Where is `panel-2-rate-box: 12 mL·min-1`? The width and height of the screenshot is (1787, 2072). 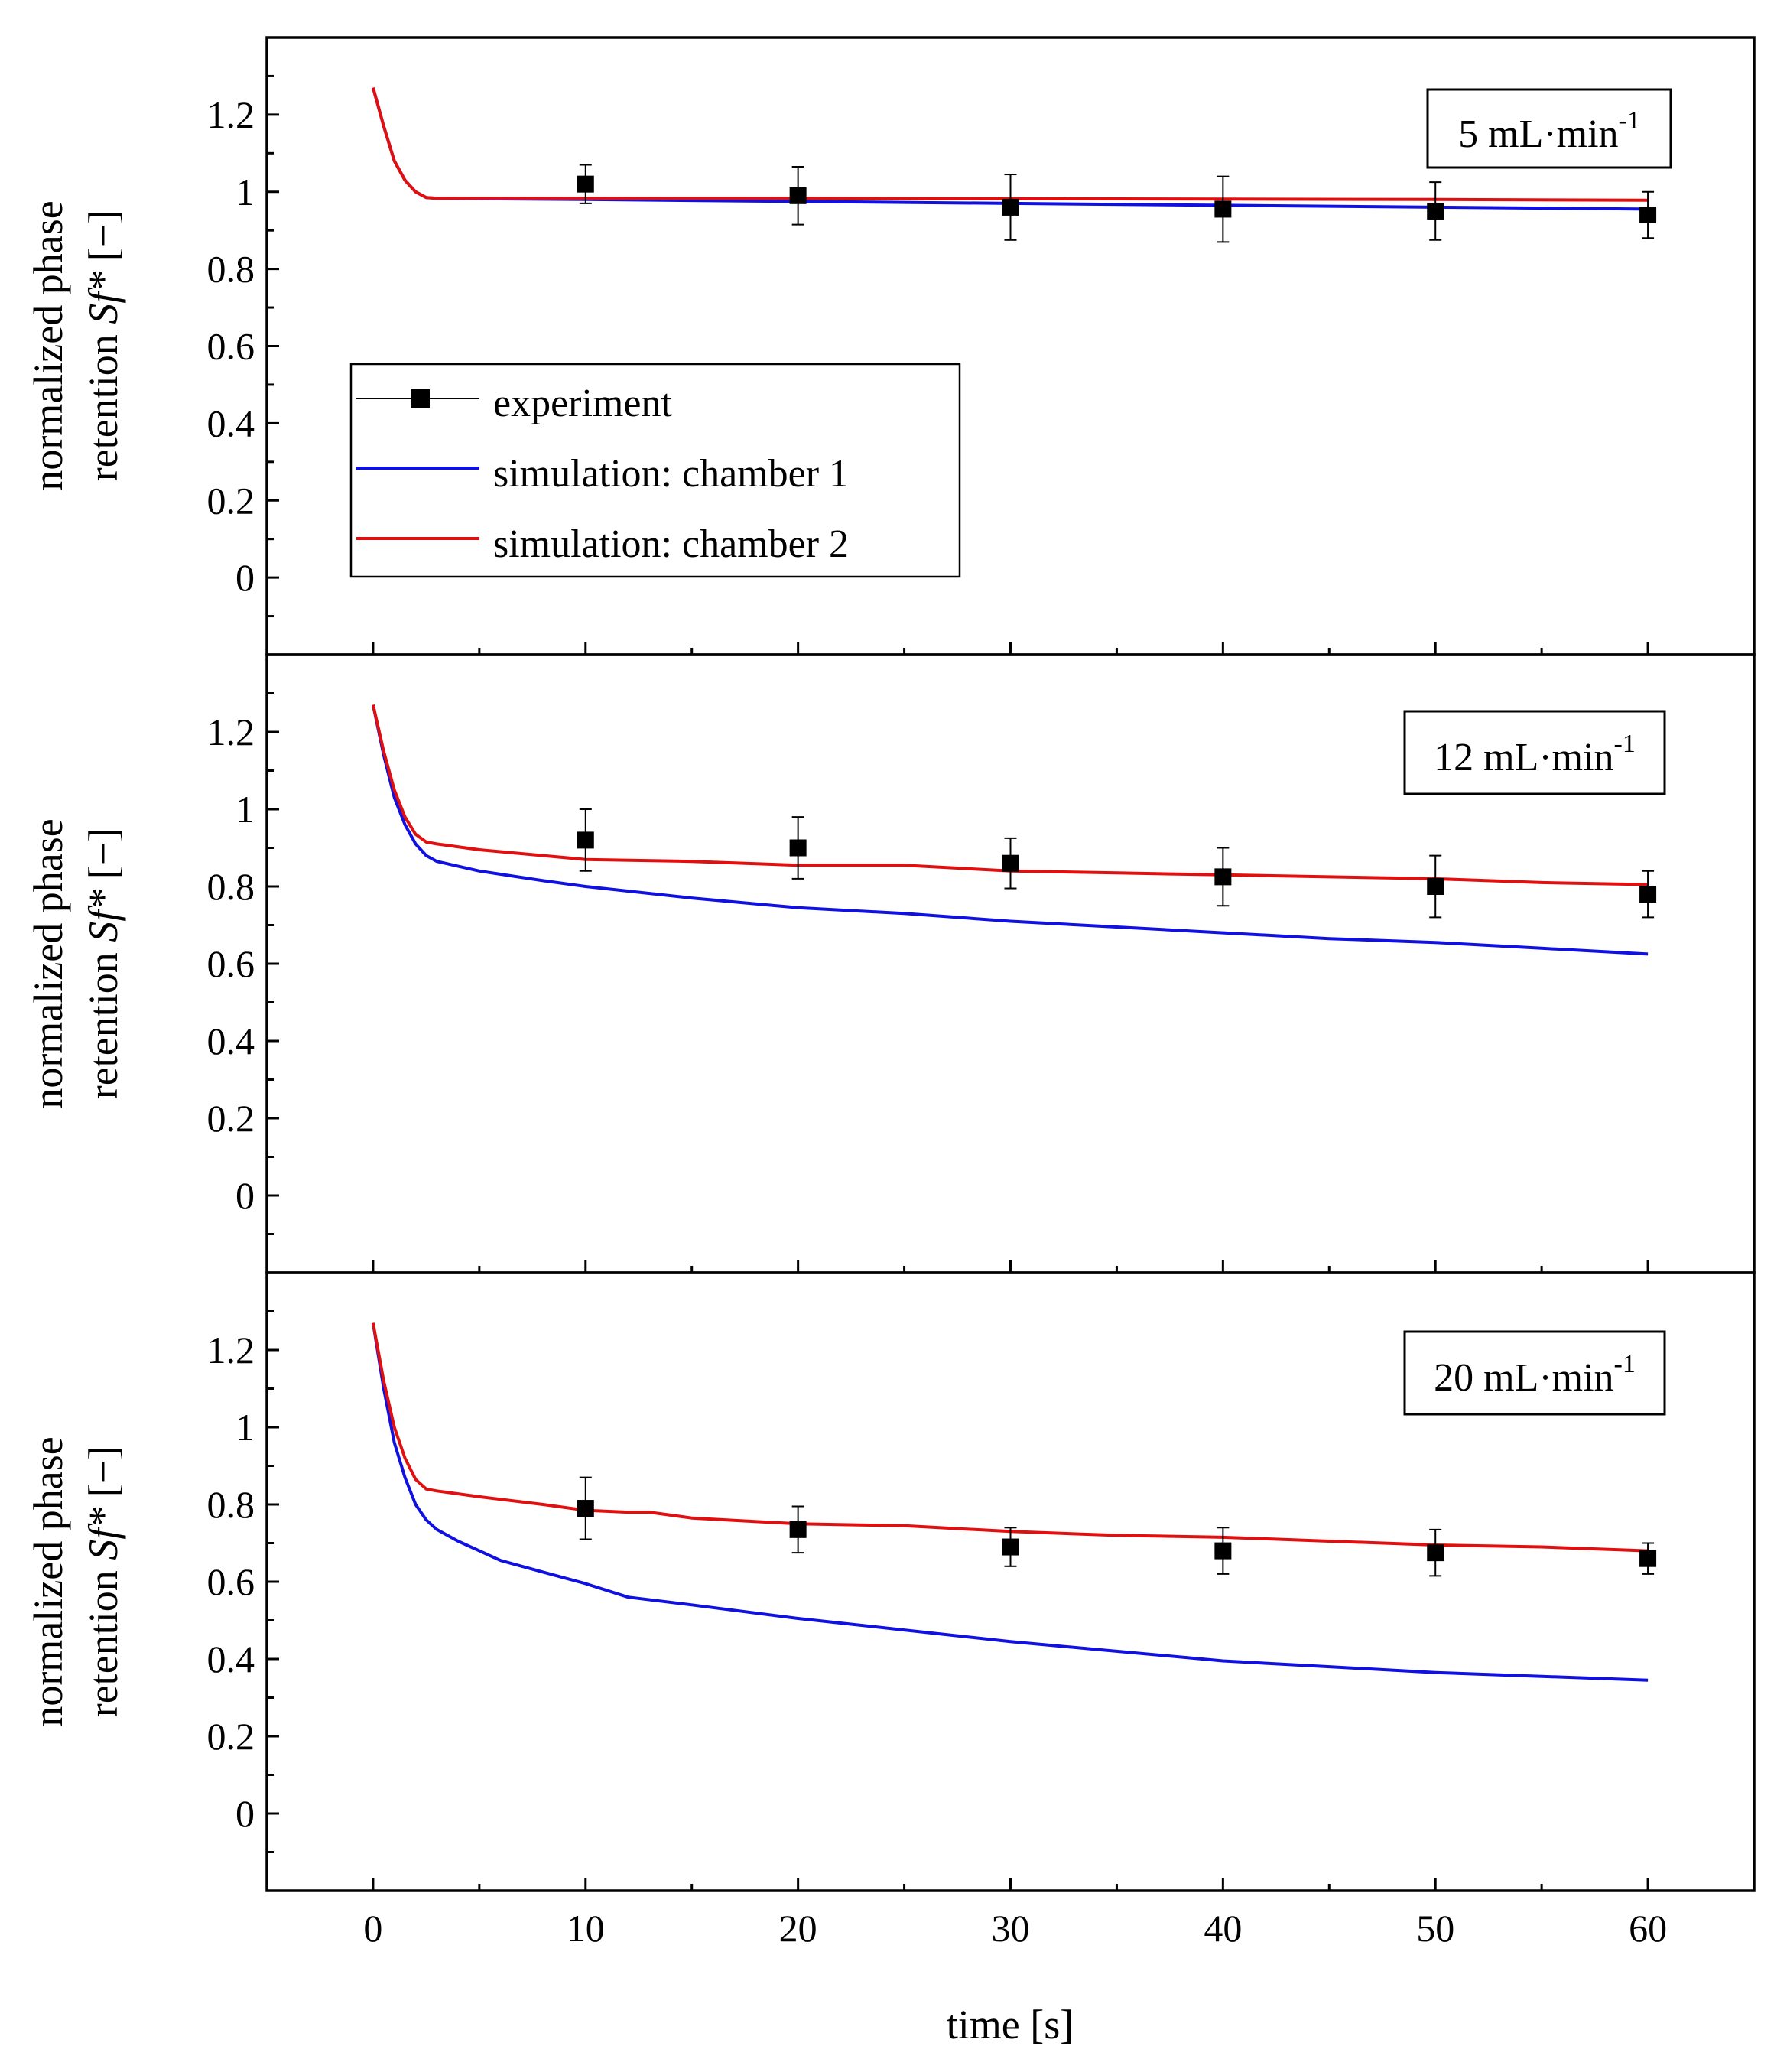 panel-2-rate-box: 12 mL·min-1 is located at coordinates (1534, 752).